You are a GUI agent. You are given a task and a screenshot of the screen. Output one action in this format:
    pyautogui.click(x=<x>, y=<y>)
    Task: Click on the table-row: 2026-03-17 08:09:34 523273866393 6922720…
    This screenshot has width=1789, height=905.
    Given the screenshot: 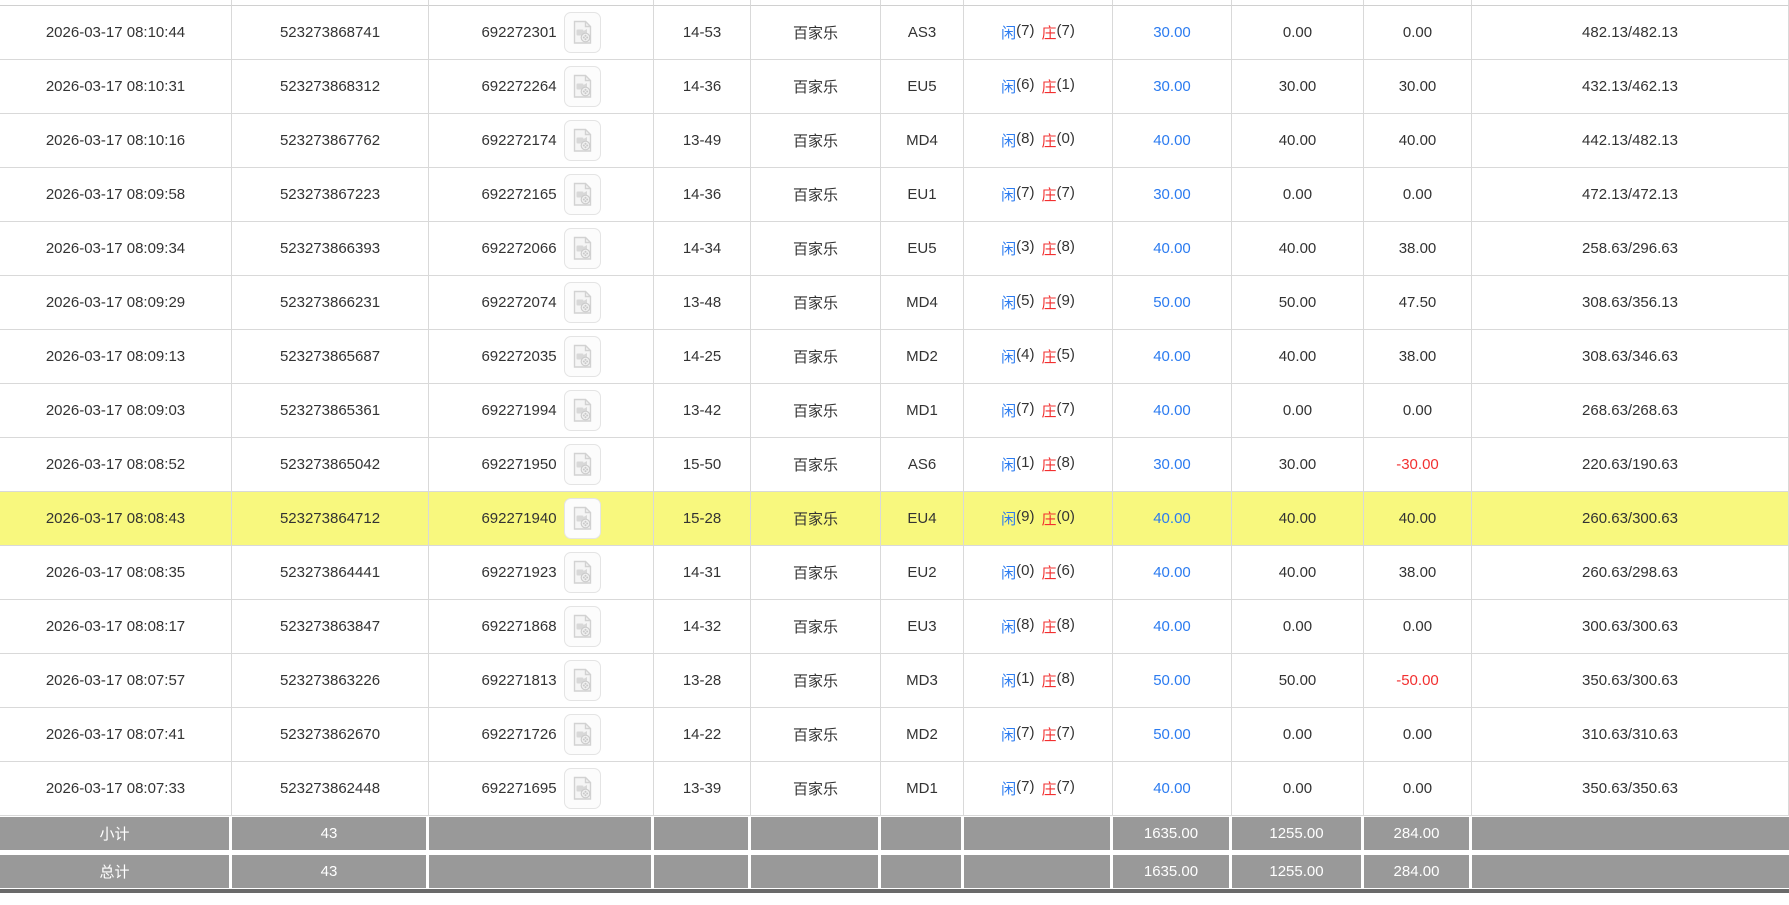 What is the action you would take?
    pyautogui.click(x=894, y=249)
    